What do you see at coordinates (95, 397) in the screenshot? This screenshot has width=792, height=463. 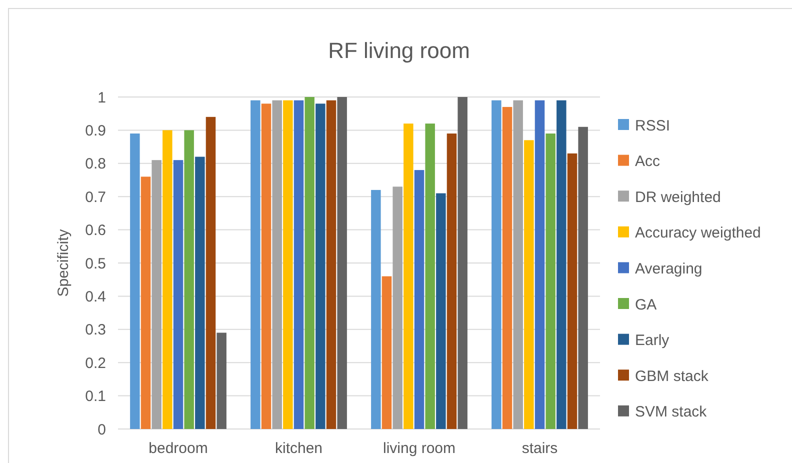 I see `y-tick-label: 0.1` at bounding box center [95, 397].